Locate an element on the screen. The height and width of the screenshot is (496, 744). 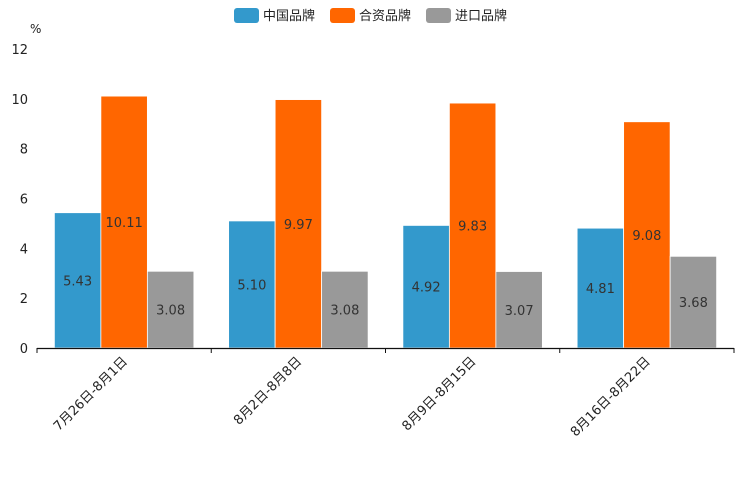
y-tick-label: 0 is located at coordinates (24, 349).